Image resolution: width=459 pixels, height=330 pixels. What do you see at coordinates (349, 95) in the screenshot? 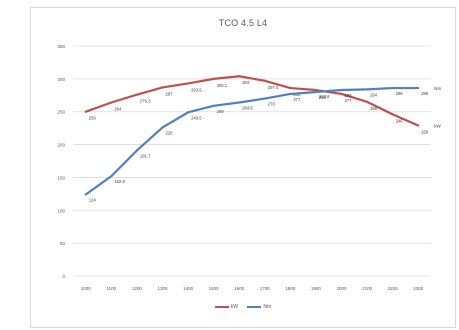
I see `data-label-nm-10: 283` at bounding box center [349, 95].